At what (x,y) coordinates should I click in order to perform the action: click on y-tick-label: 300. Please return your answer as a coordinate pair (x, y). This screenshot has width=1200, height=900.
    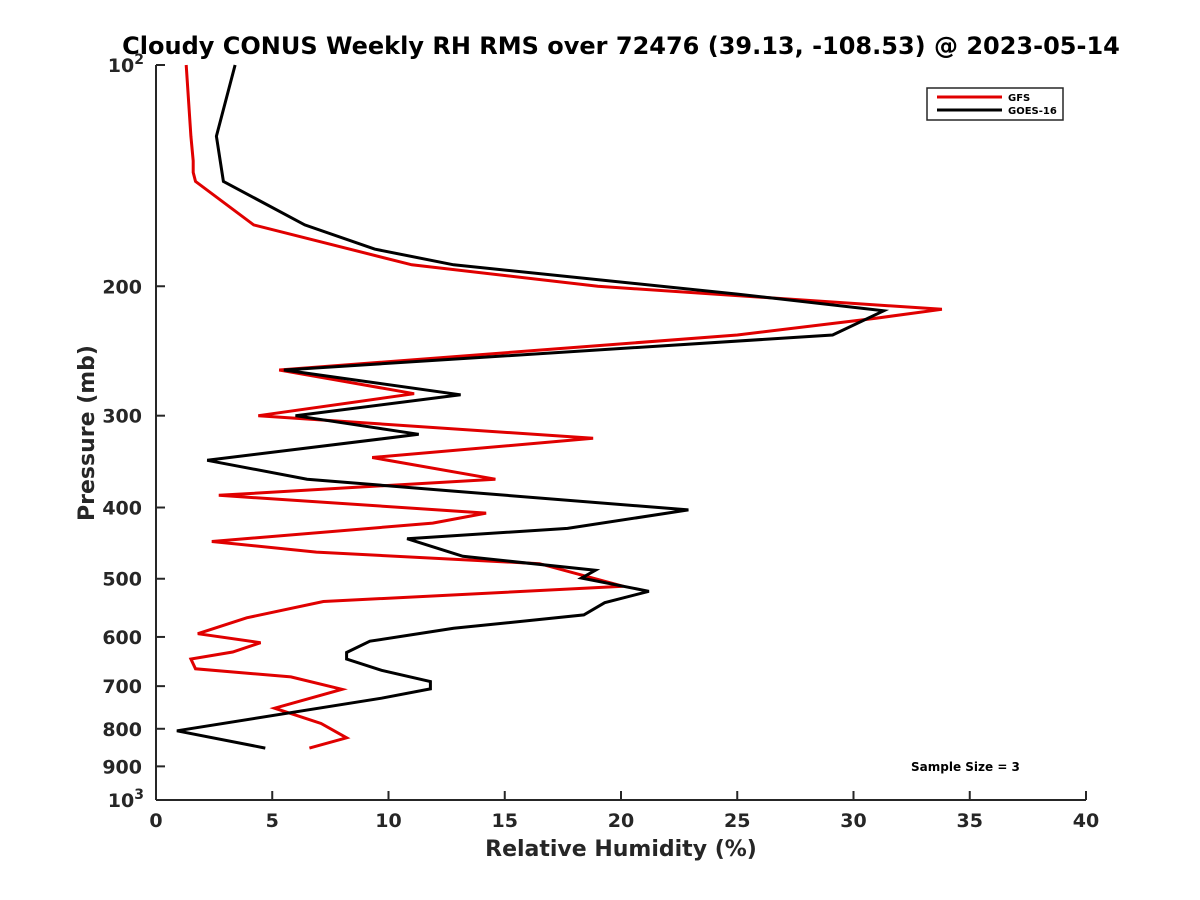
    Looking at the image, I should click on (122, 417).